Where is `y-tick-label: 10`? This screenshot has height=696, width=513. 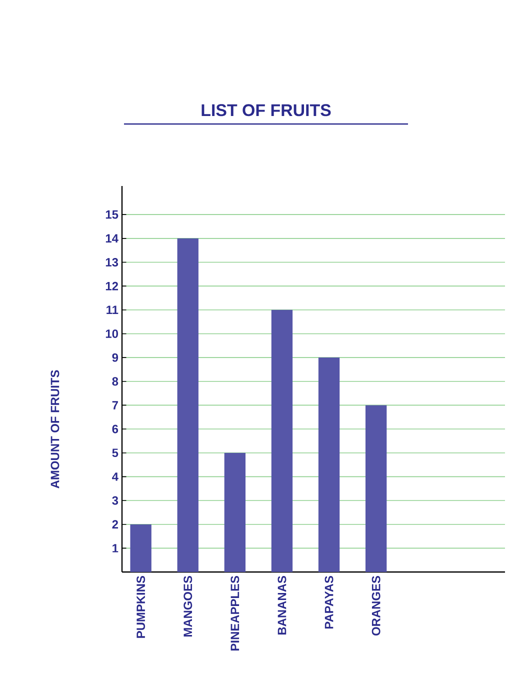 y-tick-label: 10 is located at coordinates (112, 333).